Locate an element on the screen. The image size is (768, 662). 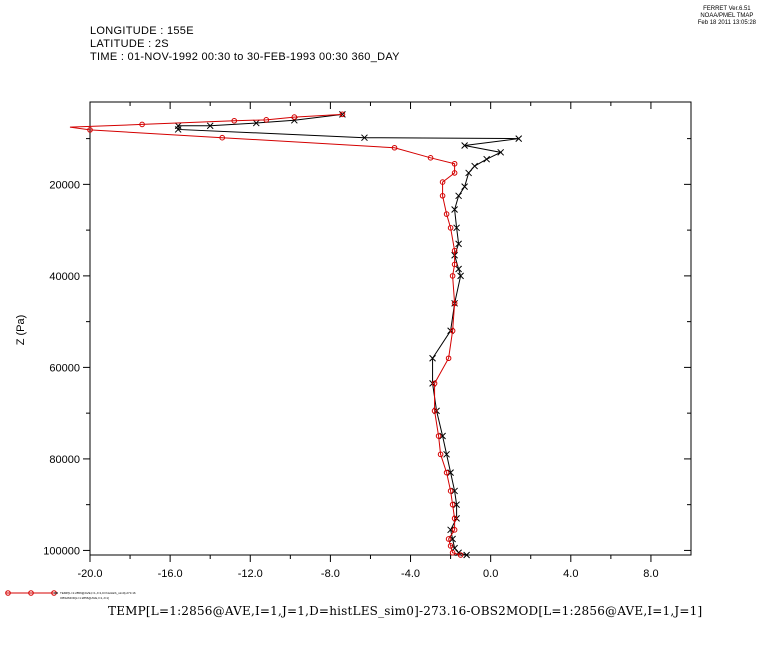
y-axis-label: Z (Pa) is located at coordinates (21, 330).